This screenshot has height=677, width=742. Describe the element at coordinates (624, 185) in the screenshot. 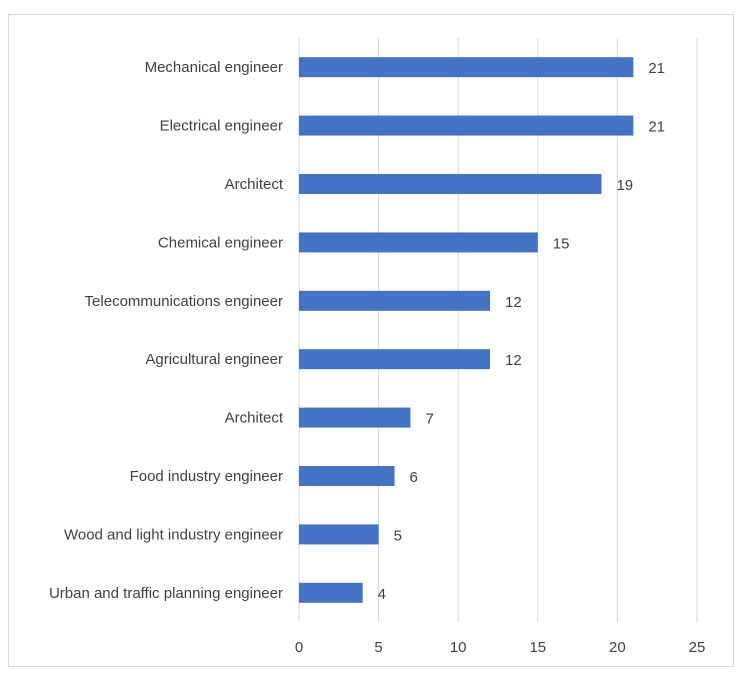

I see `data-label: 19` at that location.